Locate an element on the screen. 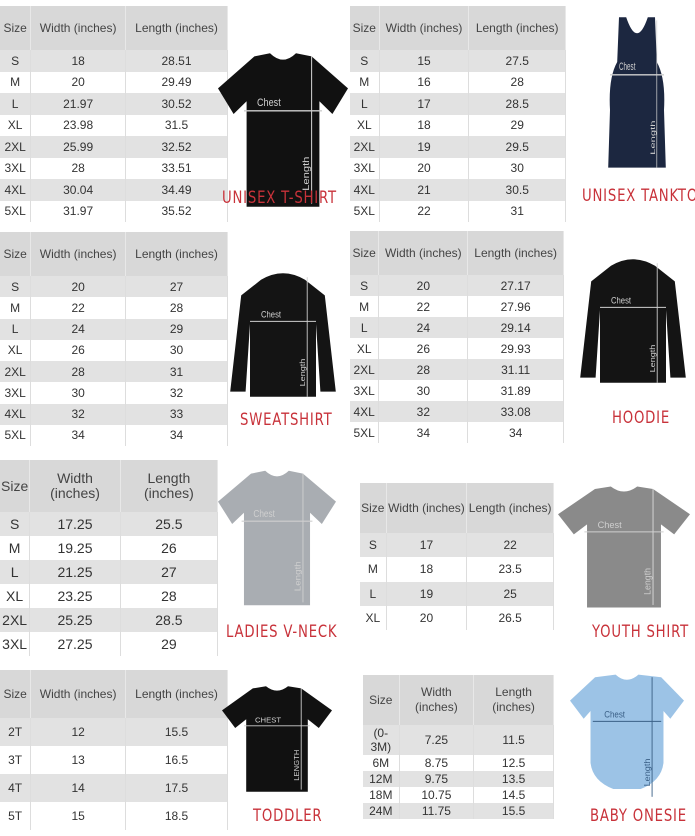 The image size is (695, 836). length-cell: 27.5 is located at coordinates (517, 61).